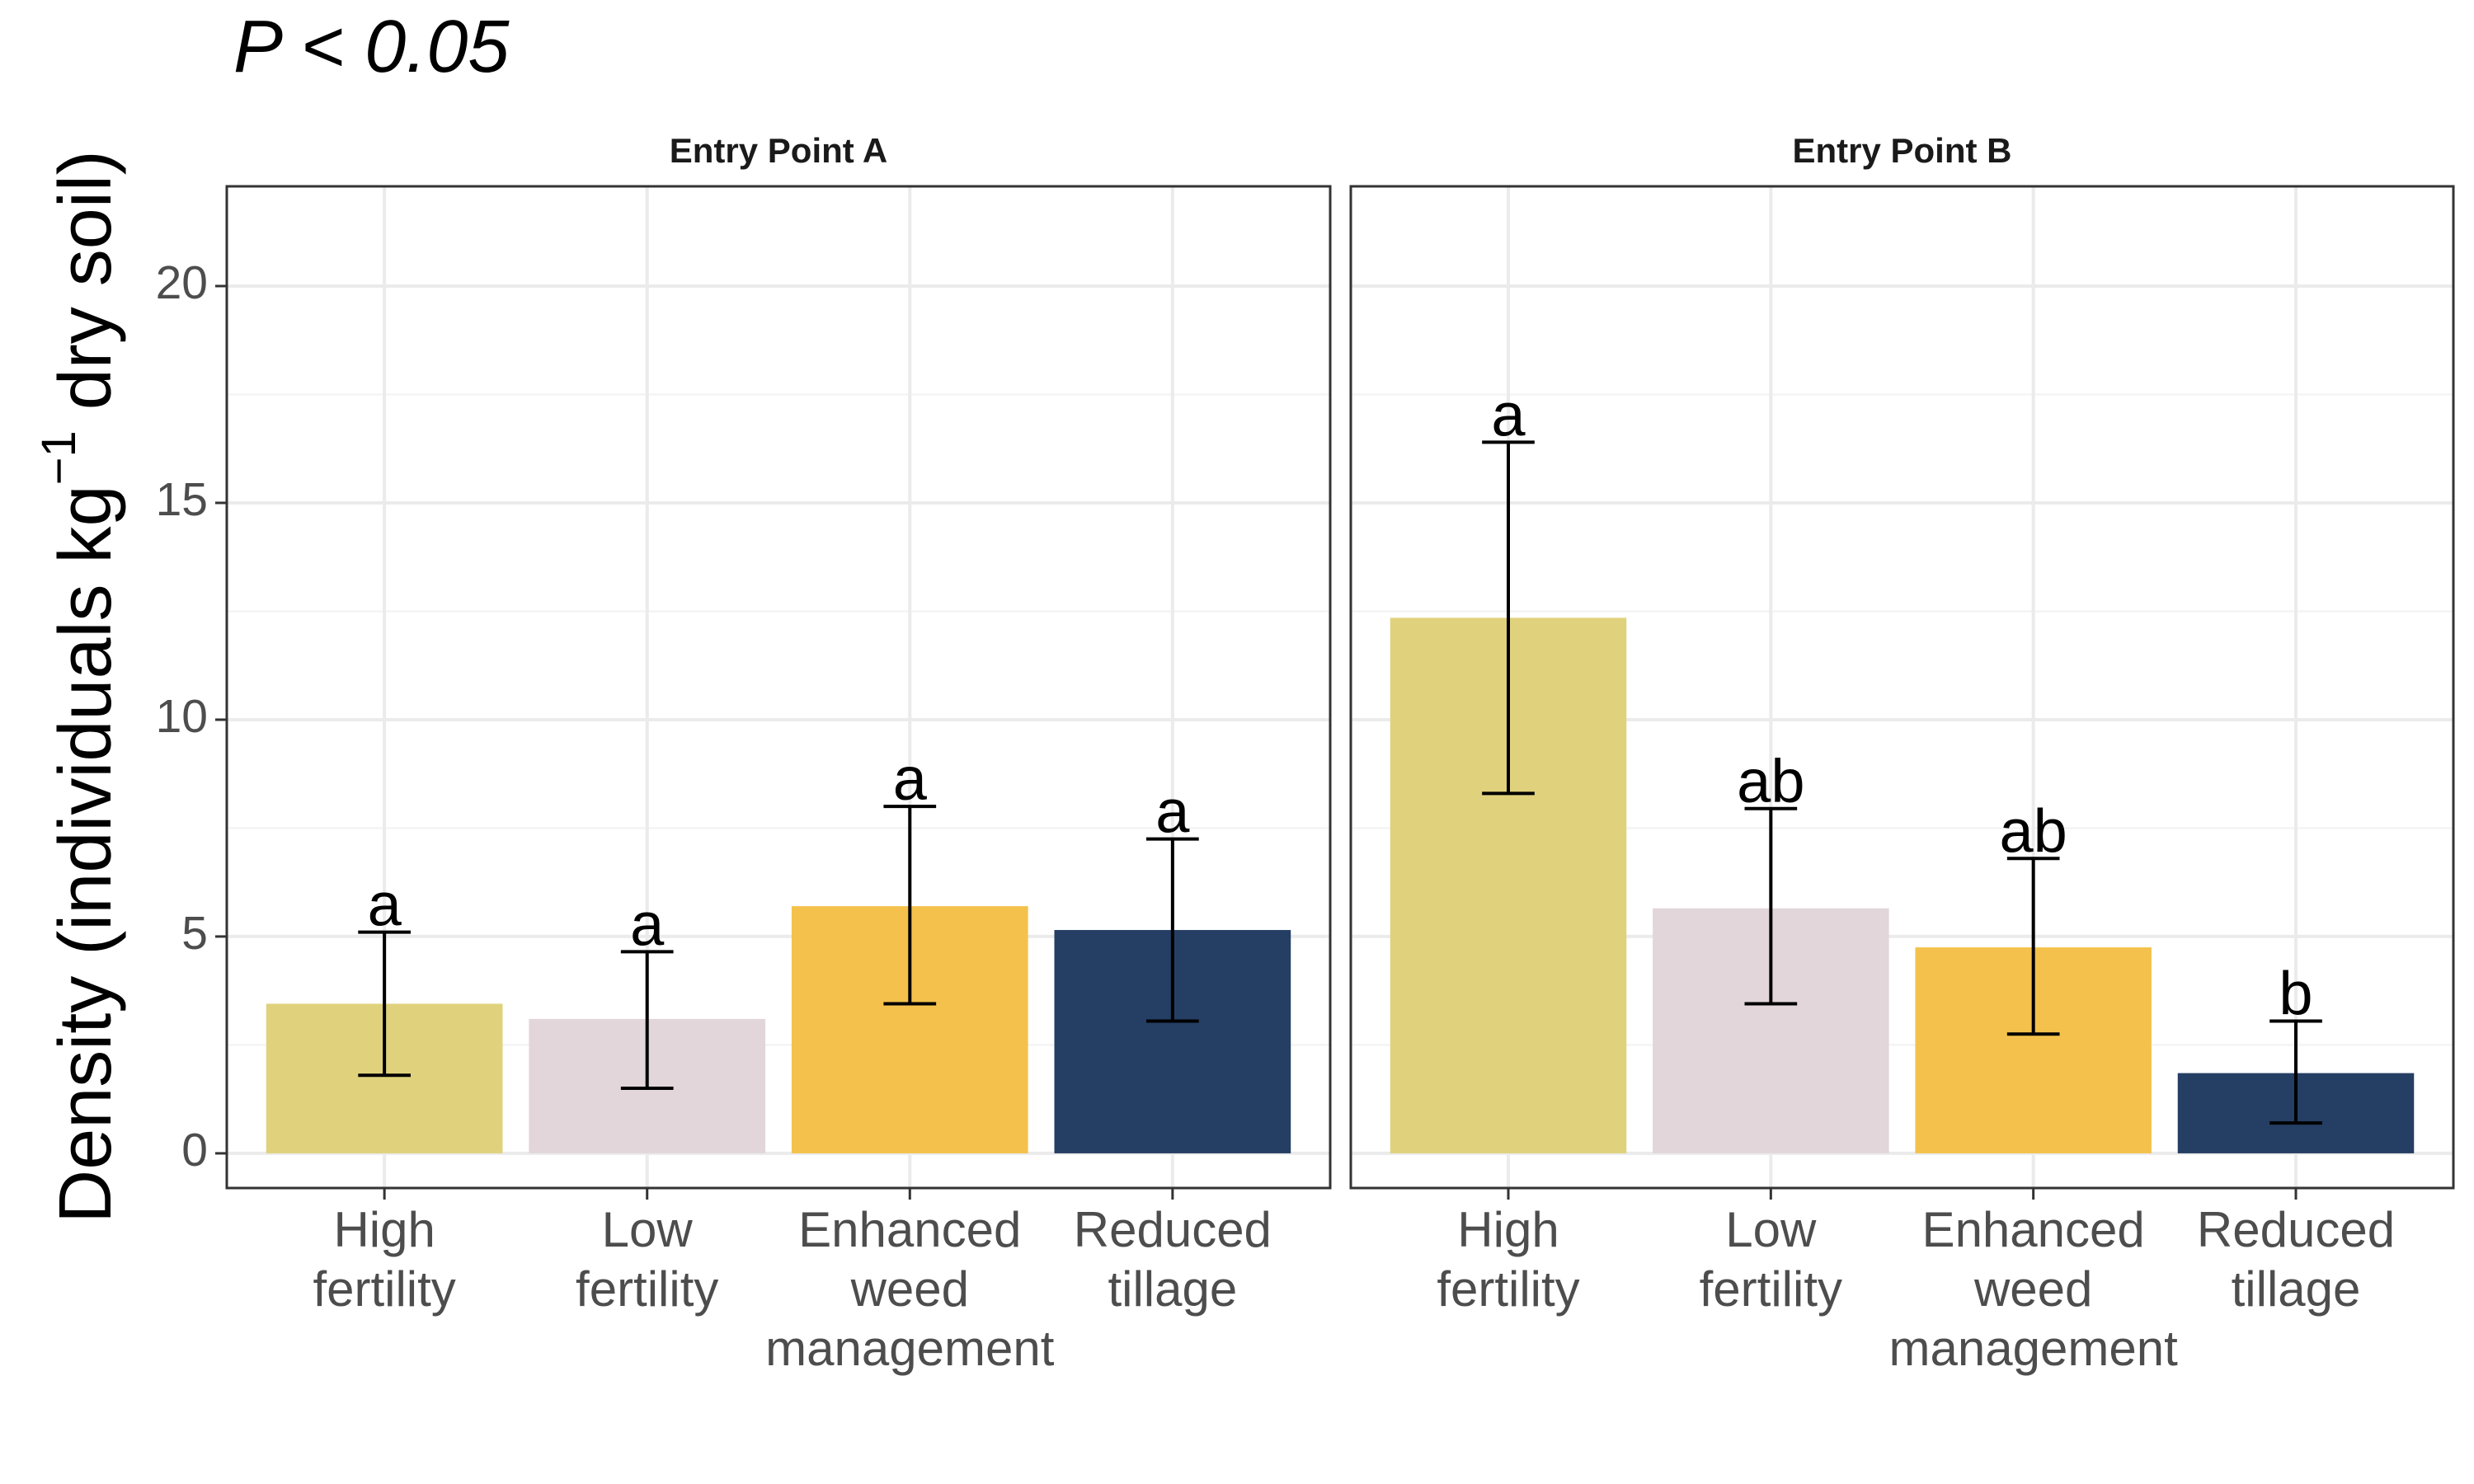  Describe the element at coordinates (182, 500) in the screenshot. I see `y-tick-label: 15` at that location.